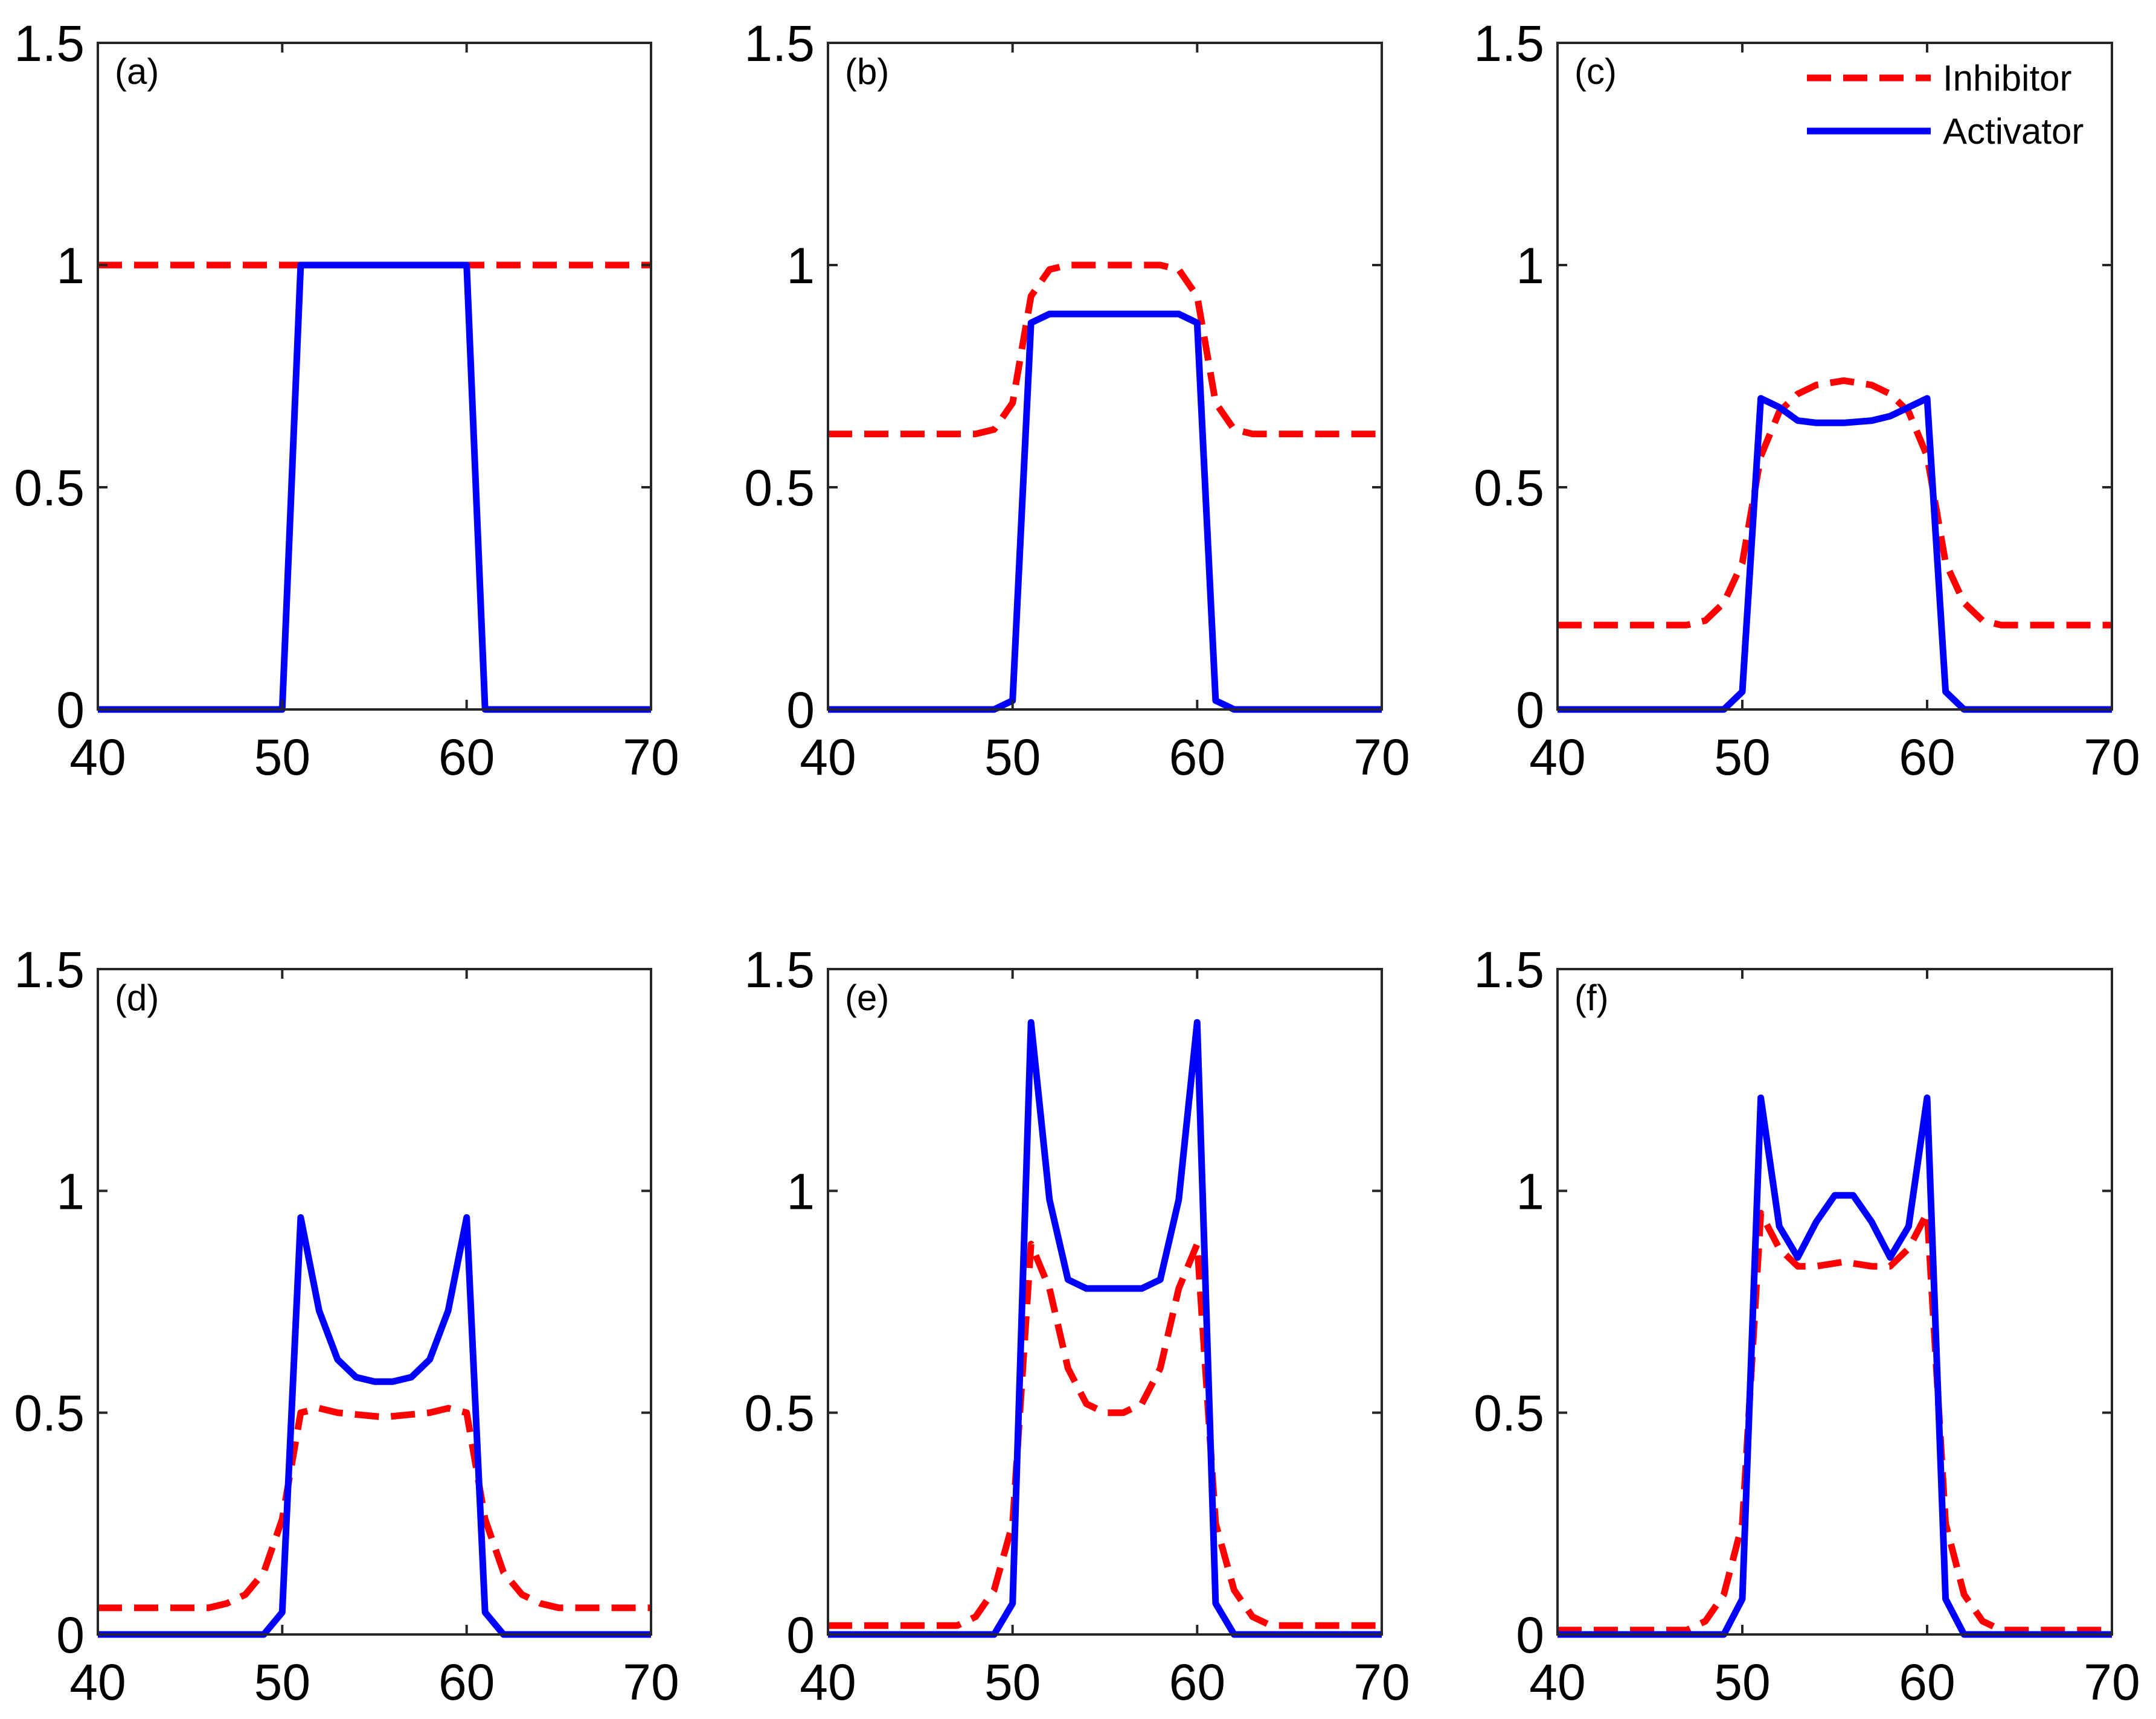  I want to click on inhibitor-legend-label: Inhibitor, so click(2007, 78).